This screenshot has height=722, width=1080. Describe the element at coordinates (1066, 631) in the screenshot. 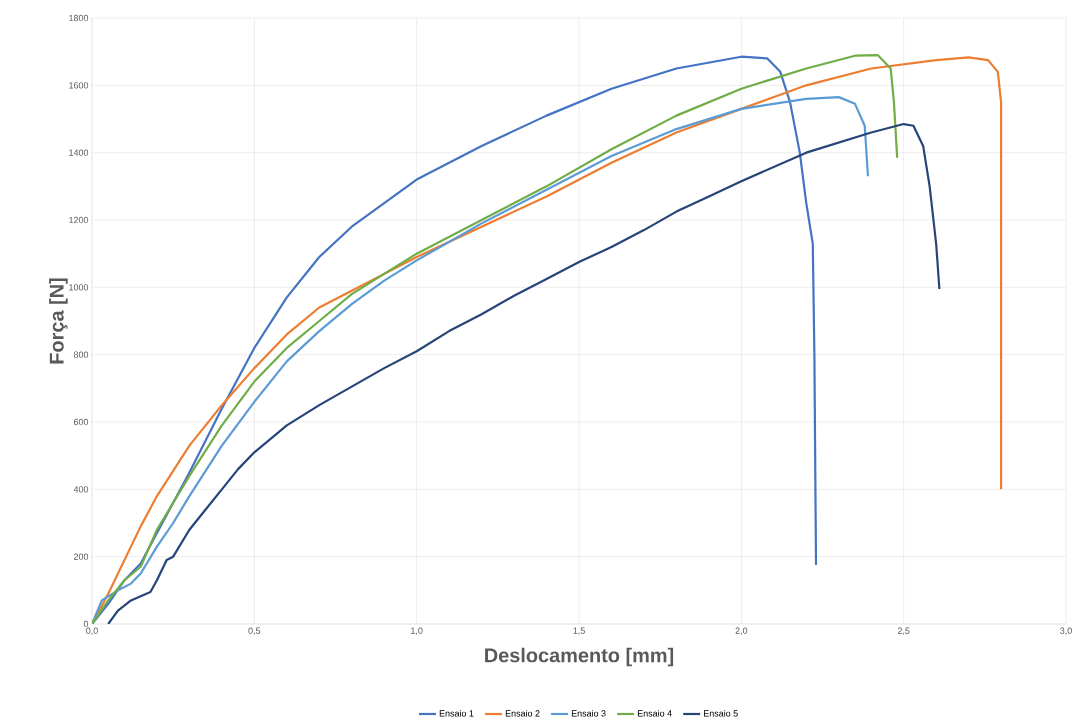

I see `x-tick-label: 3,0` at that location.